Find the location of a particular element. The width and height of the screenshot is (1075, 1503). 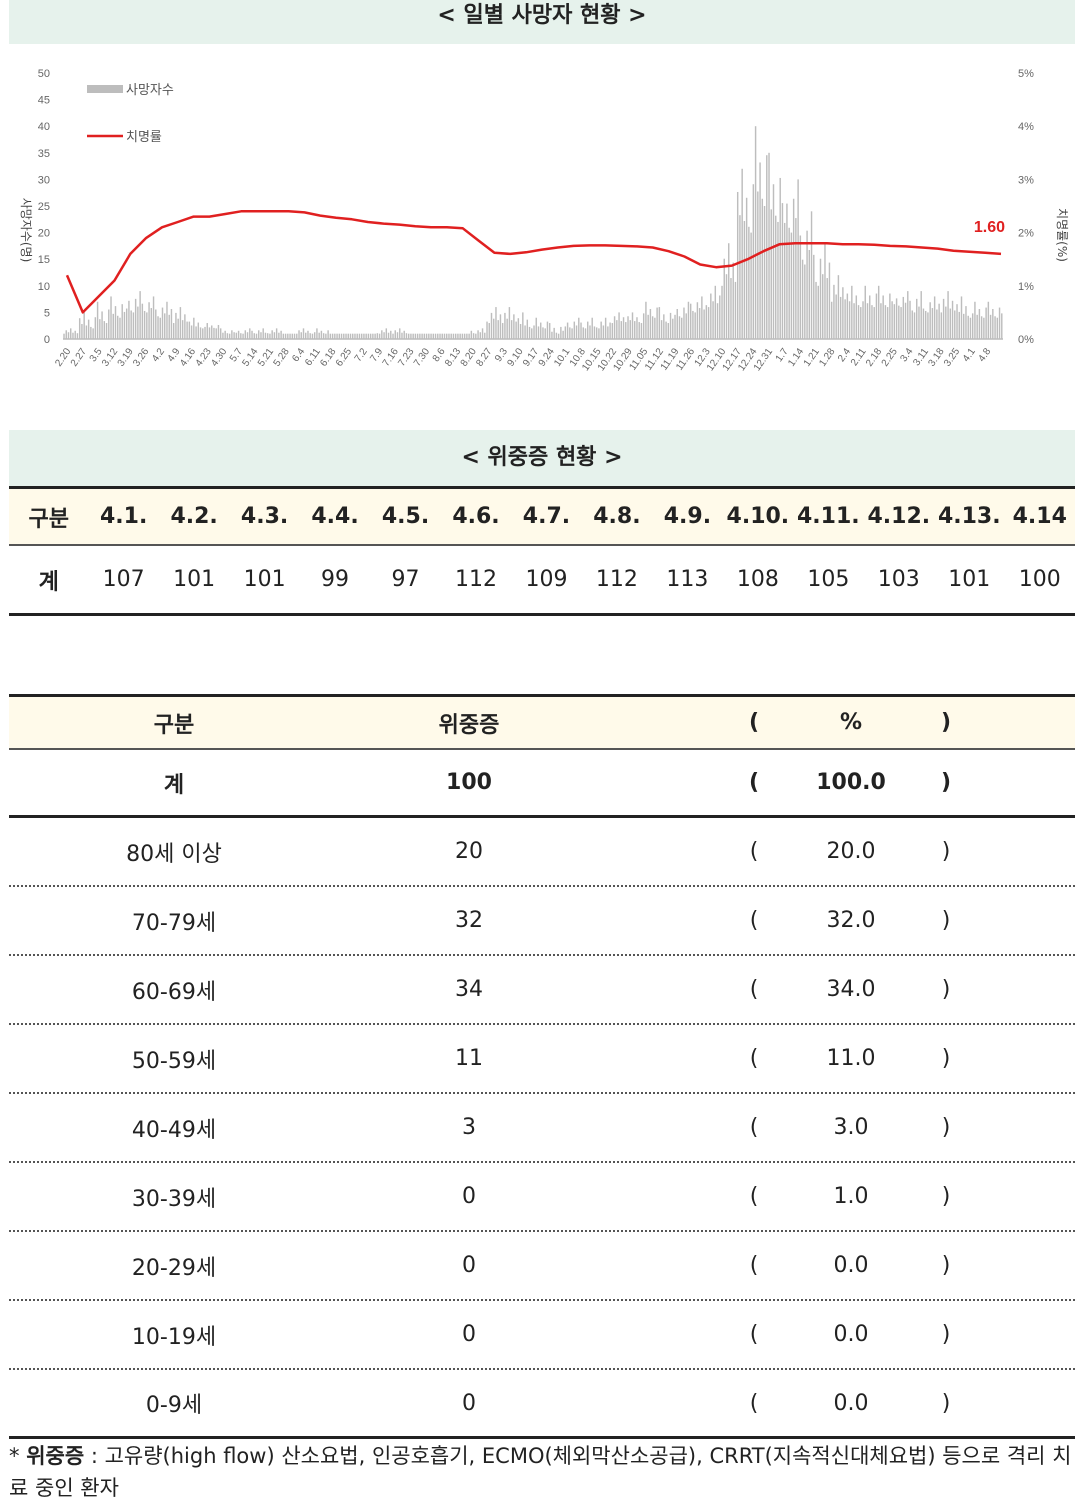

y-right-tick: 2% is located at coordinates (1026, 234).